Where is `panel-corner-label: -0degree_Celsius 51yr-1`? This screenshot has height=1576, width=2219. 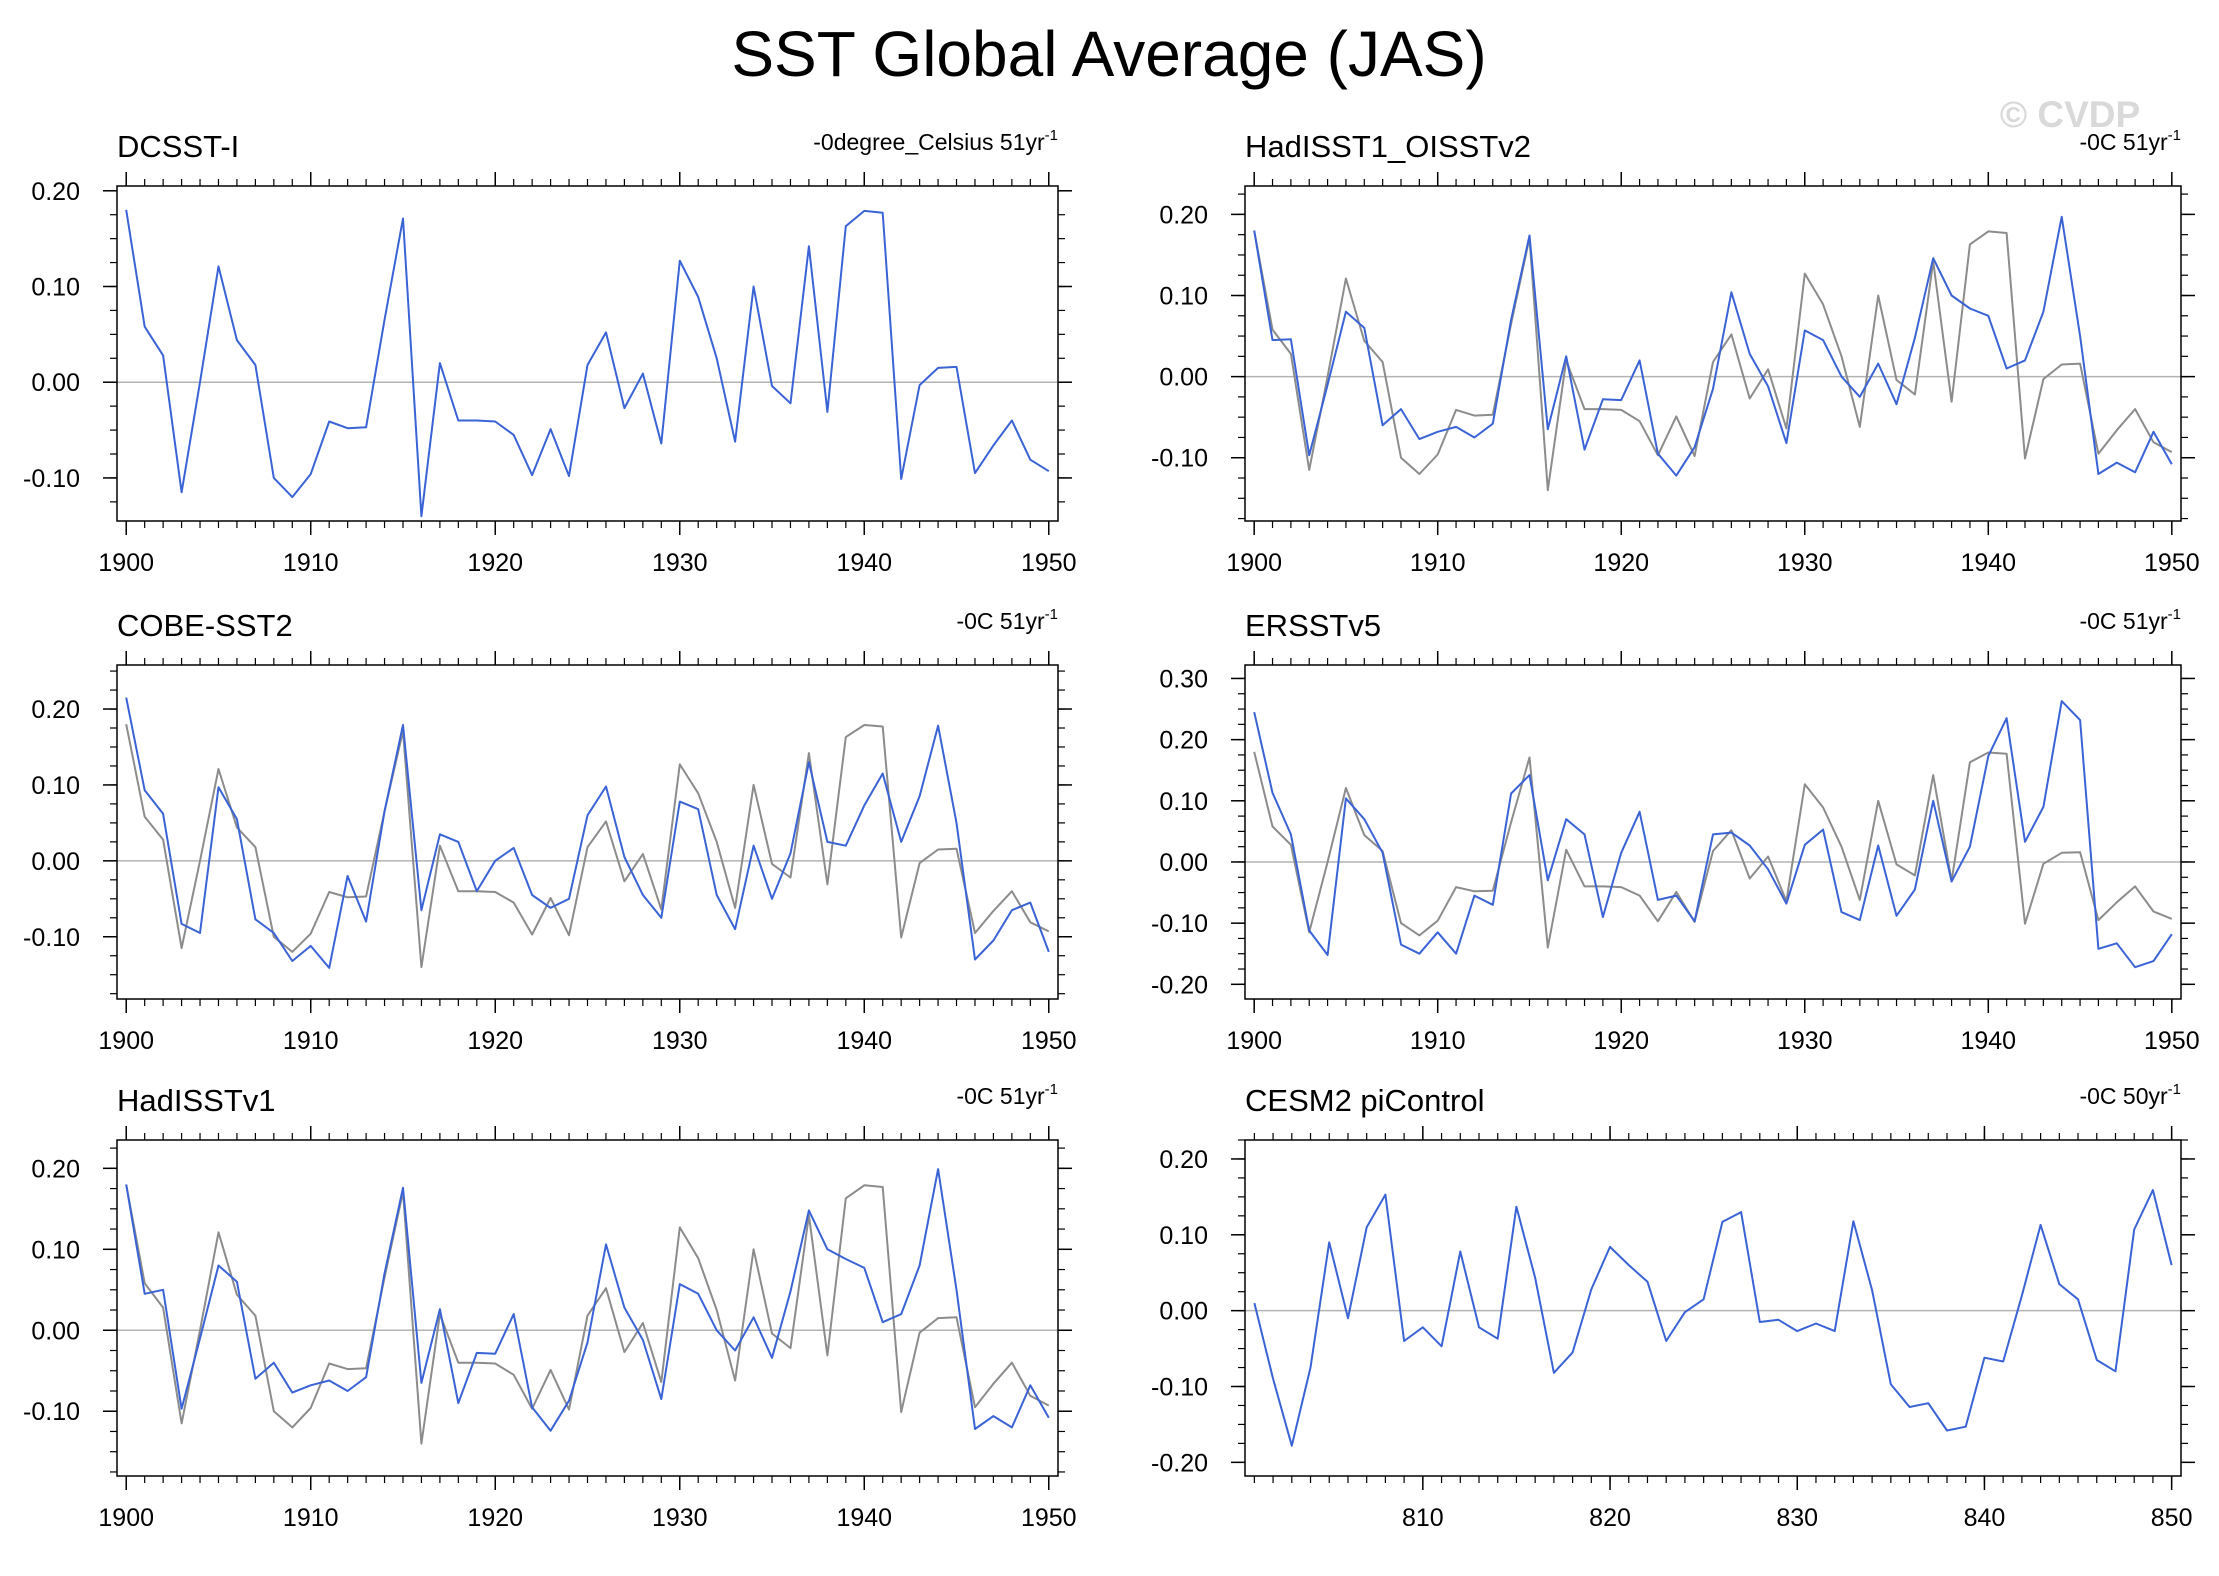 panel-corner-label: -0degree_Celsius 51yr-1 is located at coordinates (935, 141).